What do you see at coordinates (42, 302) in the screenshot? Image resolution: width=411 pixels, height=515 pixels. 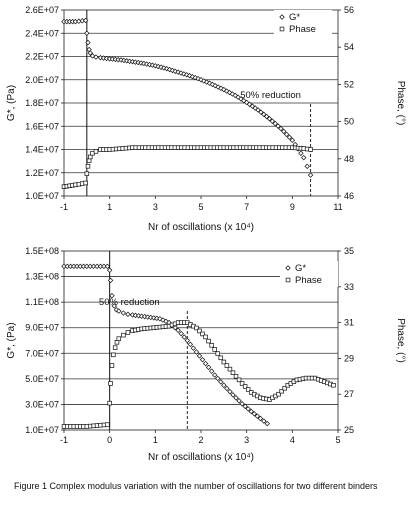 I see `bottom-left-tick-label: 1.1E+08` at bounding box center [42, 302].